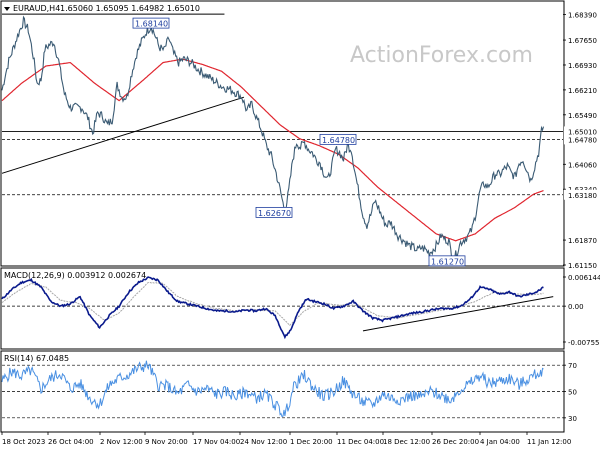 This screenshot has height=454, width=600. What do you see at coordinates (75, 275) in the screenshot?
I see `macd-header: MACD(12,26,9) 0.003912 0.002674` at bounding box center [75, 275].